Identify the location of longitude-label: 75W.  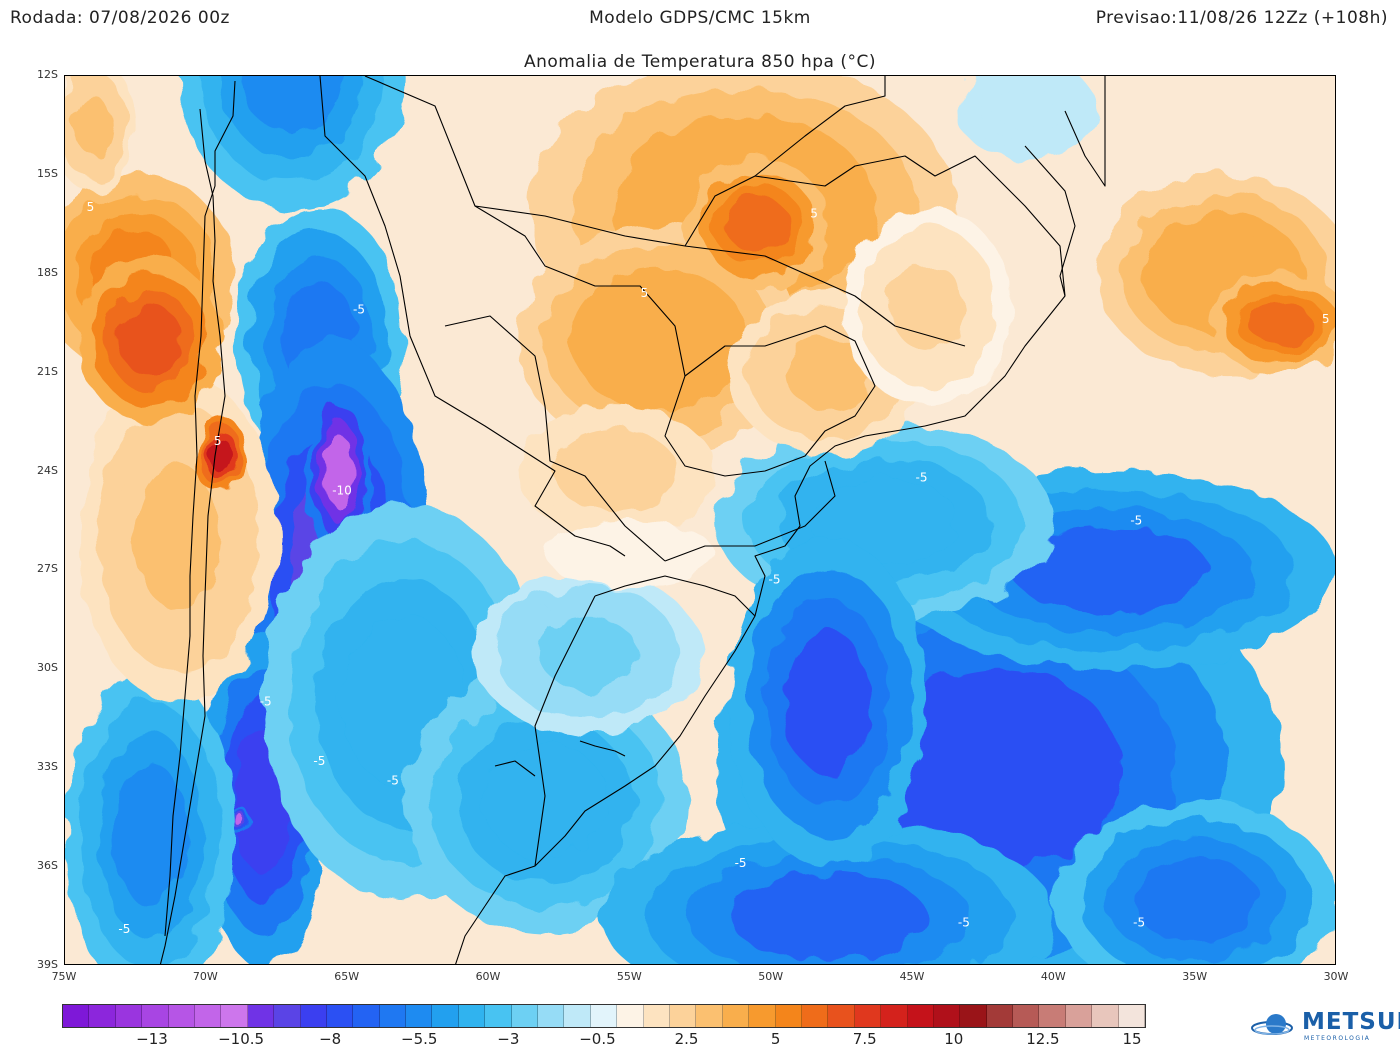
(64, 976).